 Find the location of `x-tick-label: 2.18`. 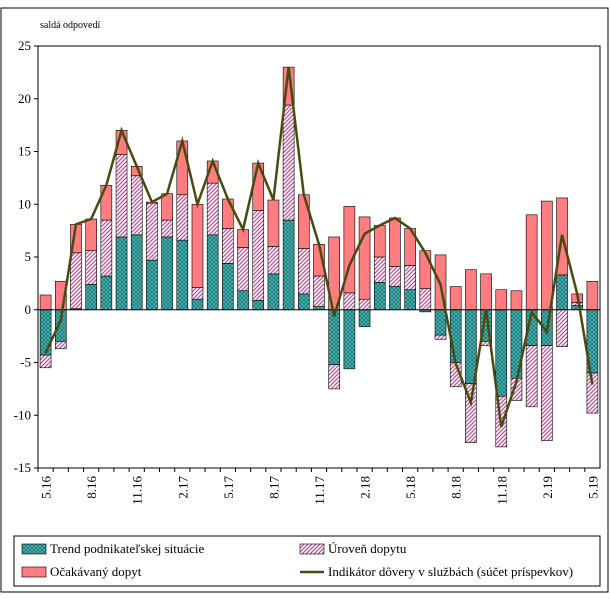

x-tick-label: 2.18 is located at coordinates (365, 487).